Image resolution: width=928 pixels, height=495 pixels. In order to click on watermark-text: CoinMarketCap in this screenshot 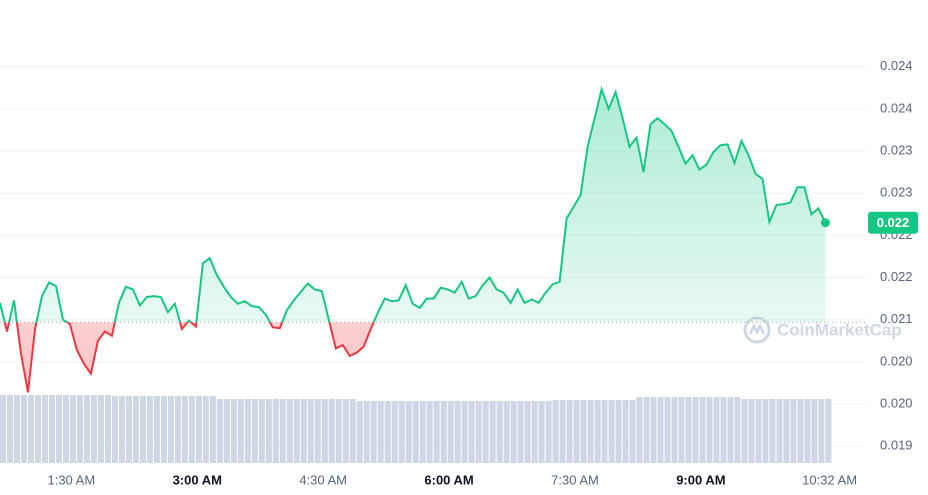, I will do `click(839, 329)`.